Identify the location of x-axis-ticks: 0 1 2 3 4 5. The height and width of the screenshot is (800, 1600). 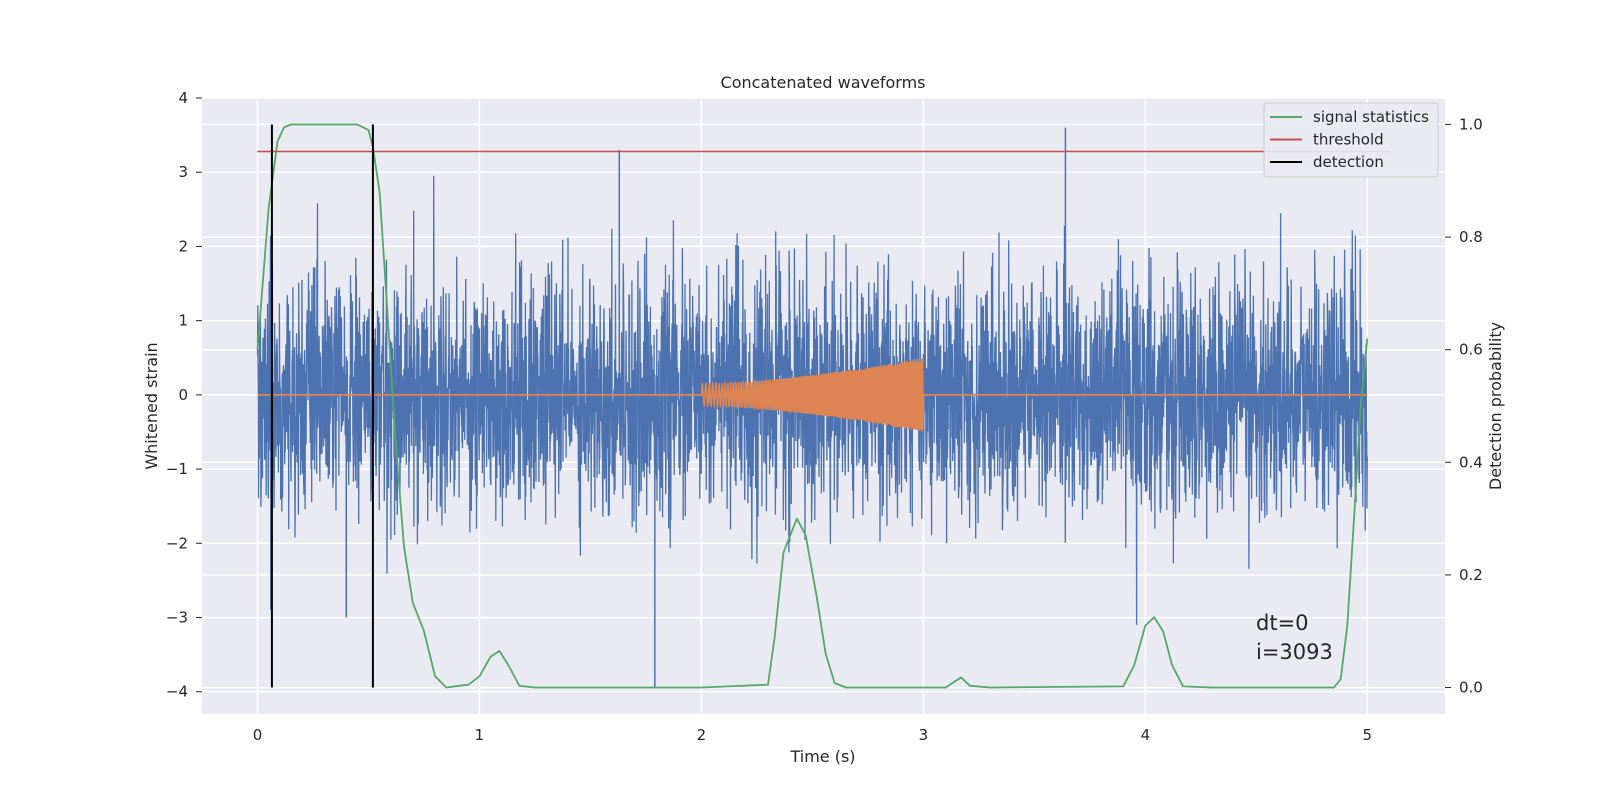
(812, 735).